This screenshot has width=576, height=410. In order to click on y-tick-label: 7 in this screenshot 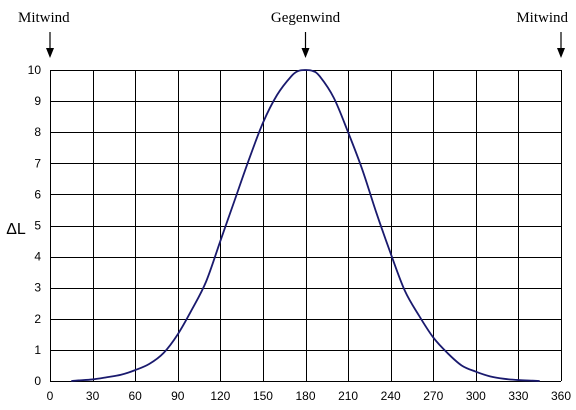, I will do `click(37, 163)`.